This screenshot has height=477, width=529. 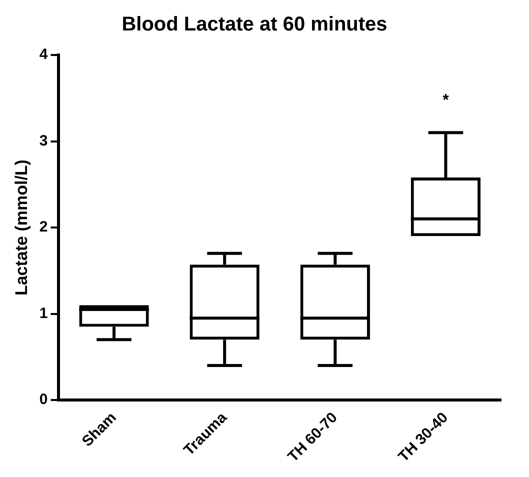 I want to click on y-tick-label: 1, so click(x=43, y=313).